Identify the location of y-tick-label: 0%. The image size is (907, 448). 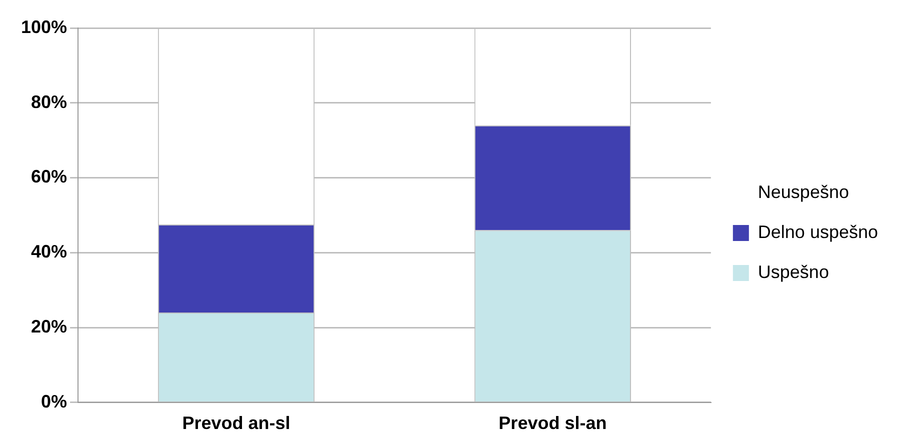
(54, 401).